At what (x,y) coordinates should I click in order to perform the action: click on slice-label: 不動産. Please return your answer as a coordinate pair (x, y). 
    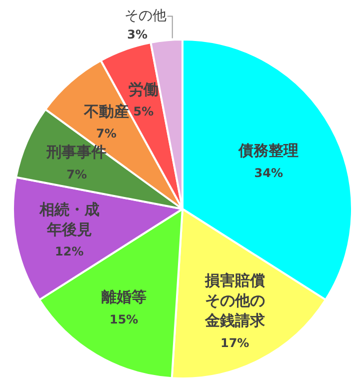
    Looking at the image, I should click on (105, 111).